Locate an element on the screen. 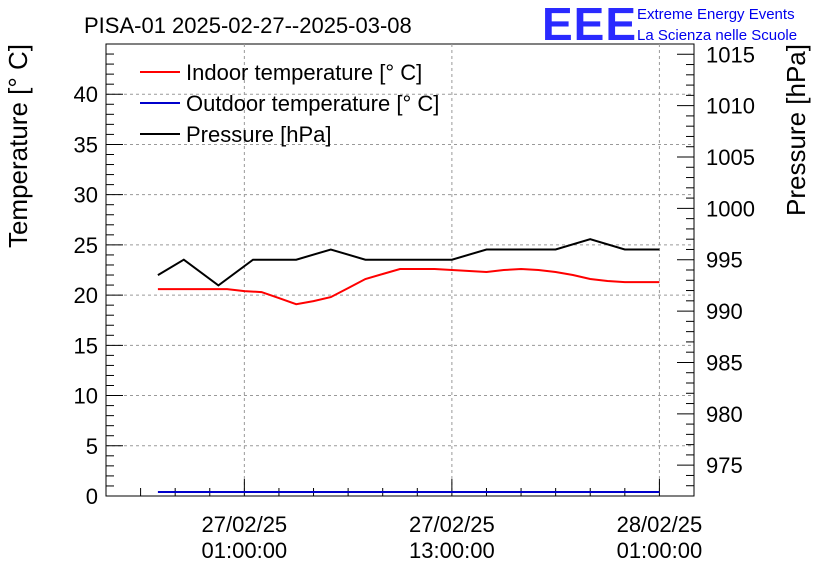 The image size is (836, 572). legend-label-pressure: Pressure [hPa] is located at coordinates (259, 134).